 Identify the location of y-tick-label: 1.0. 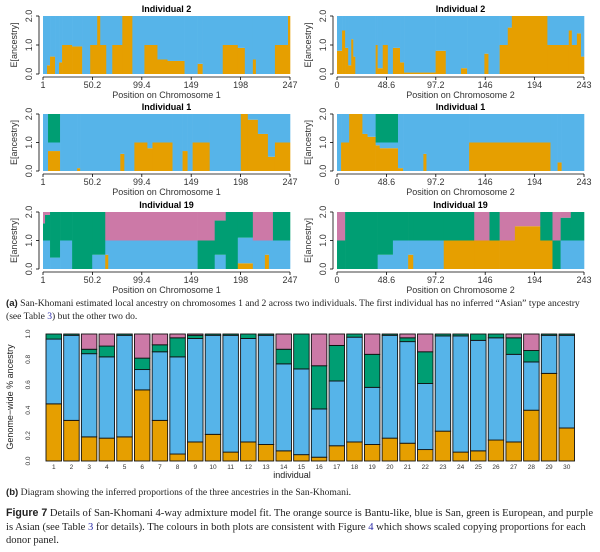
(323, 240).